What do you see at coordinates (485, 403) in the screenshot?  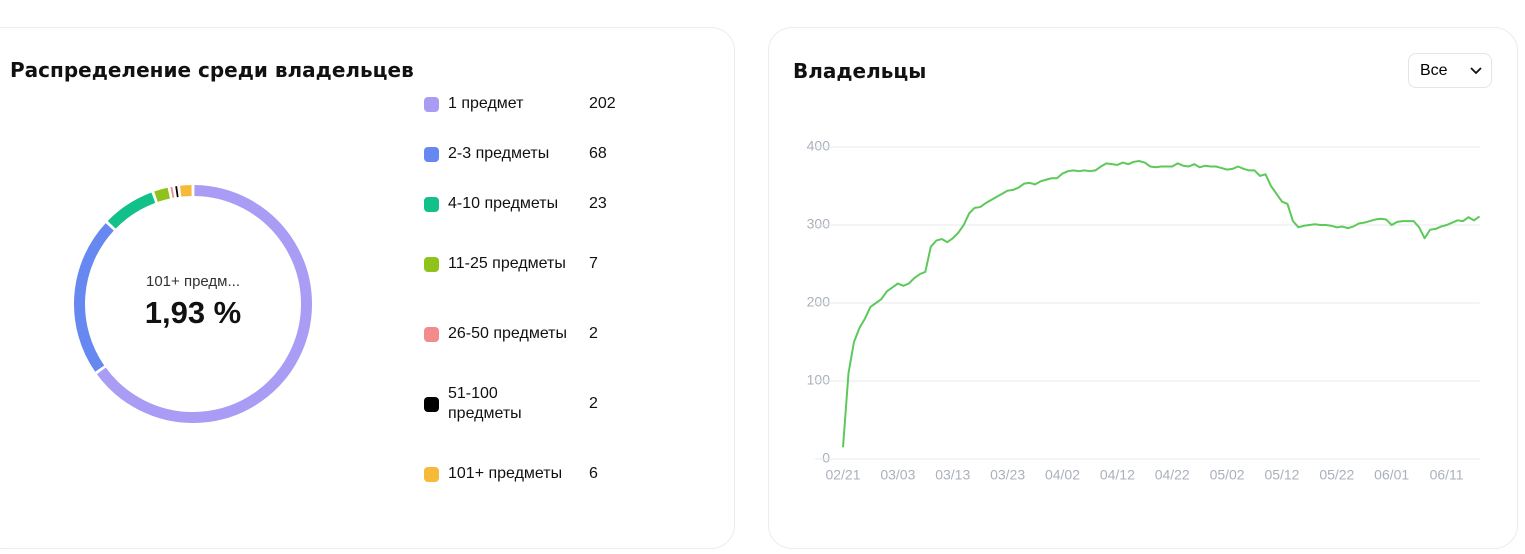 I see `legend-label: 51-100 предметы` at bounding box center [485, 403].